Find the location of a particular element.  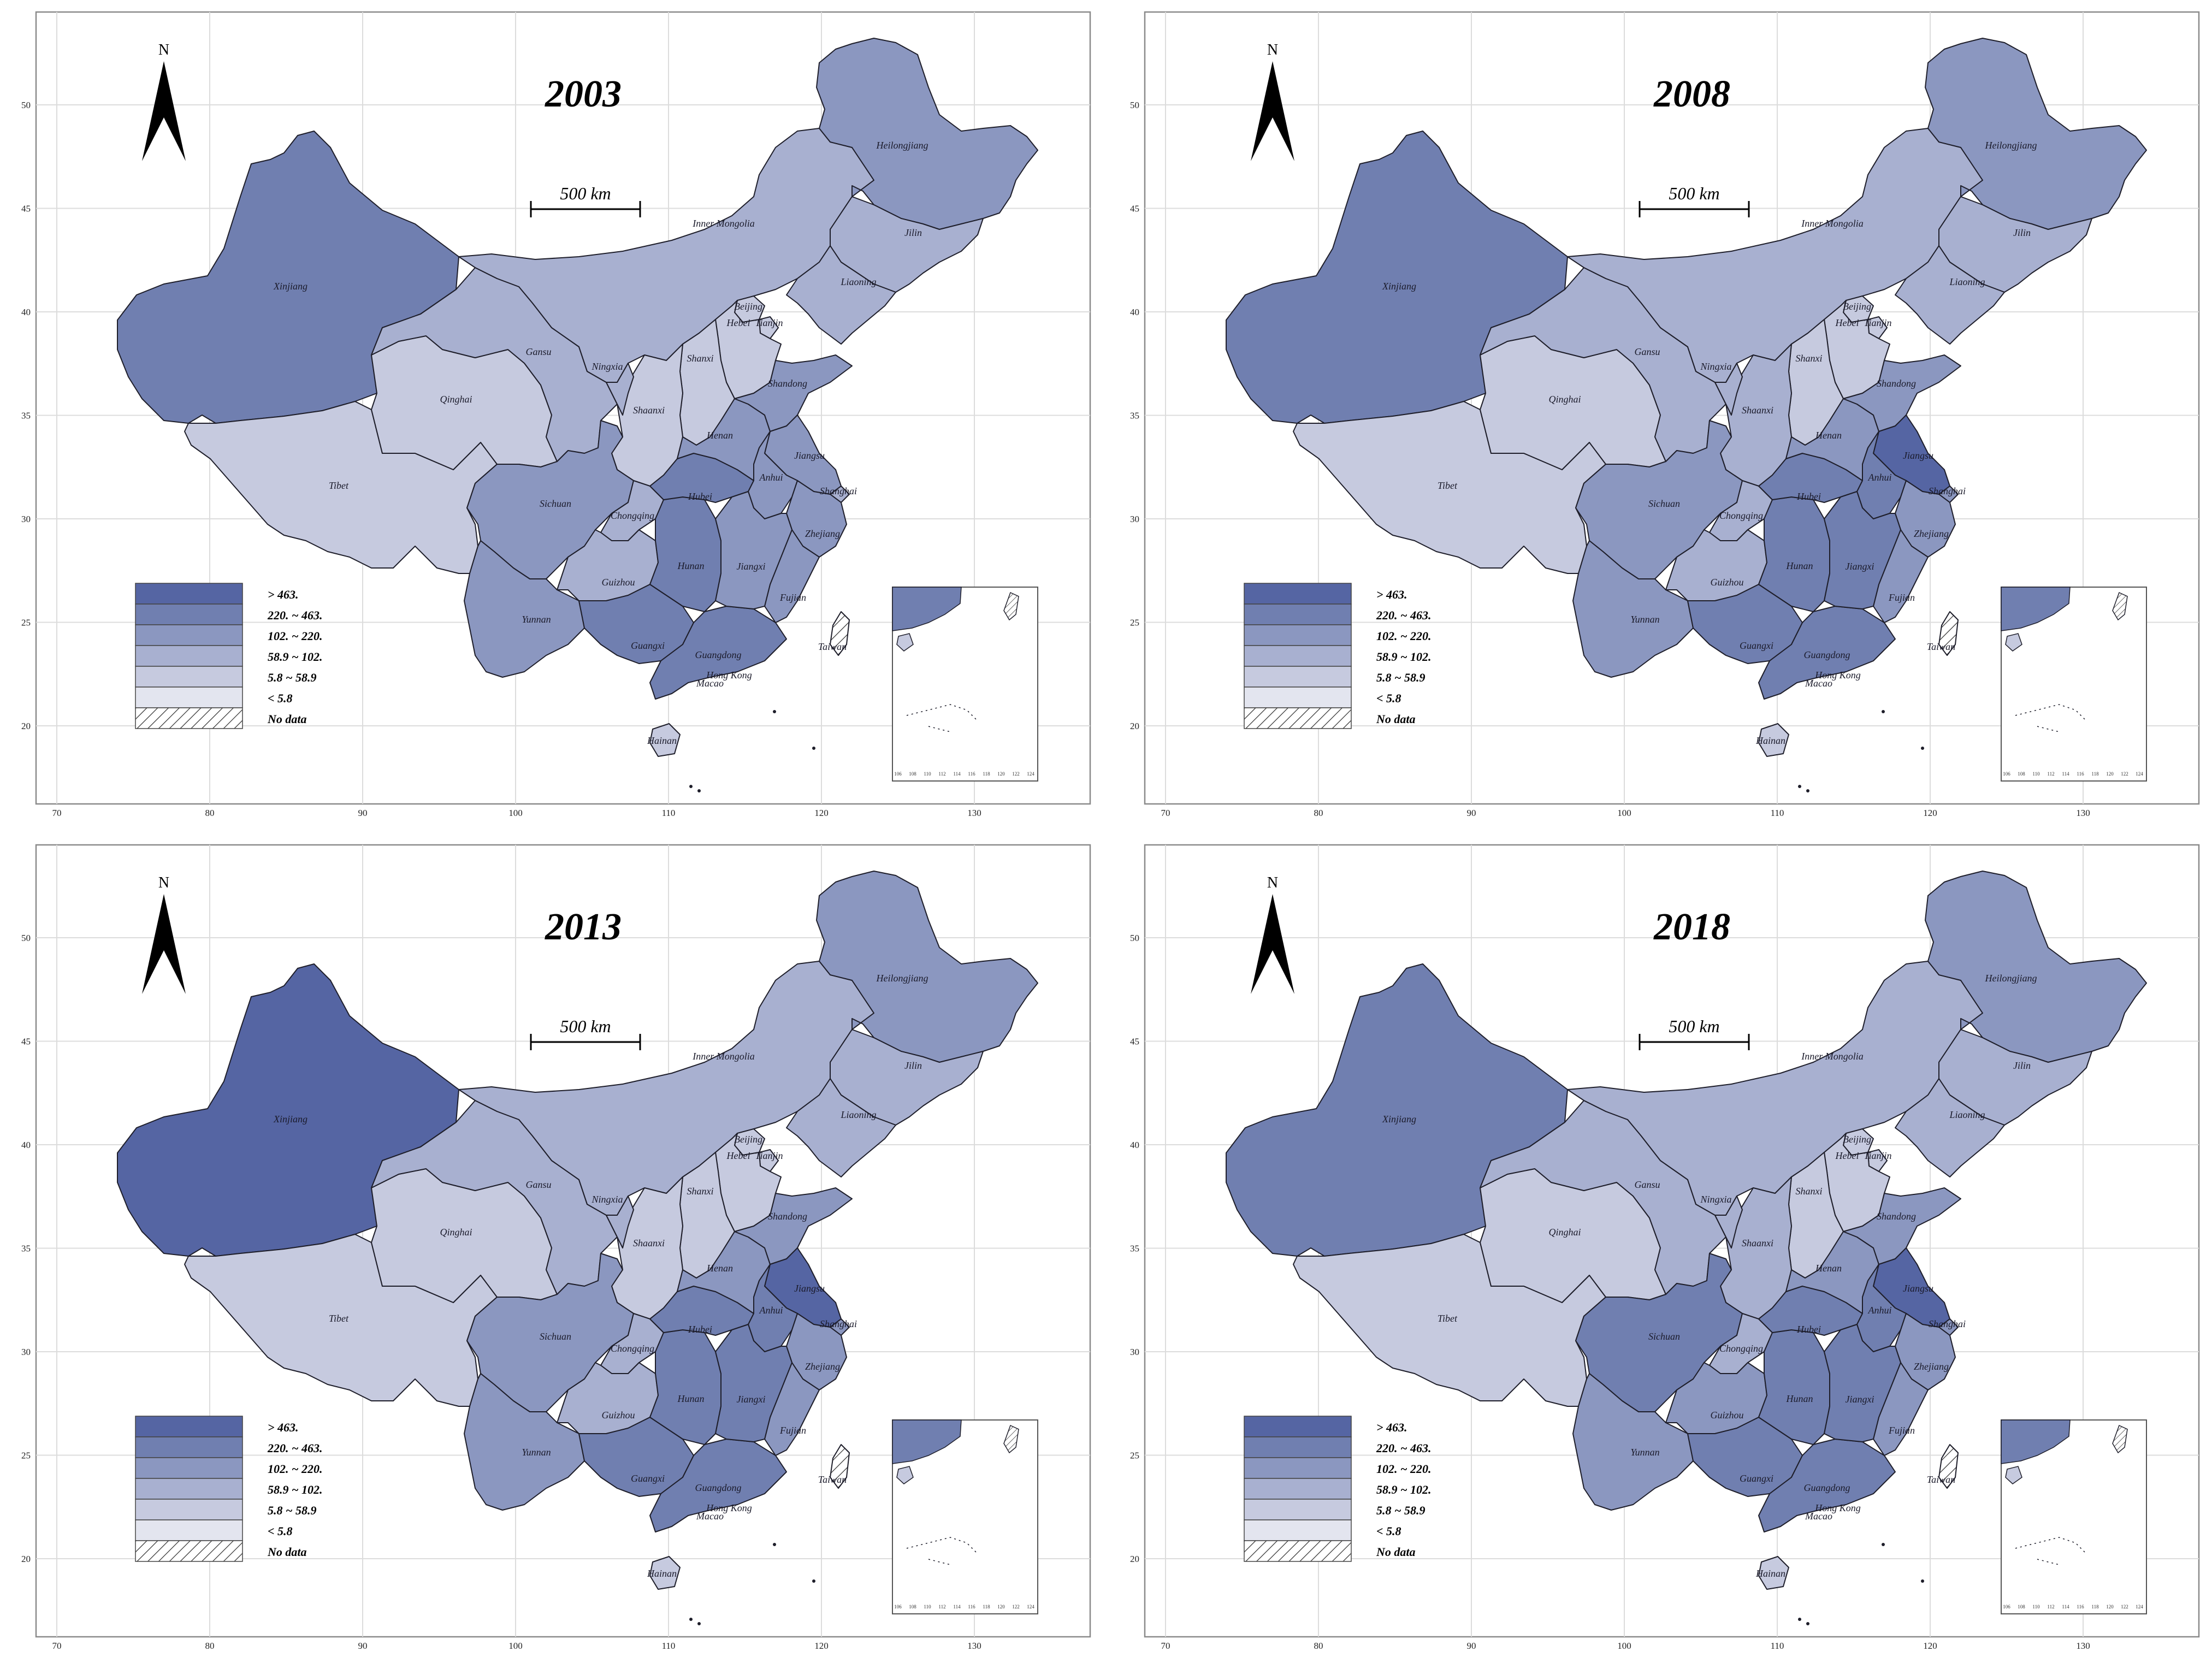

province-label-xinjiang: Xinjiang is located at coordinates (1399, 1119).